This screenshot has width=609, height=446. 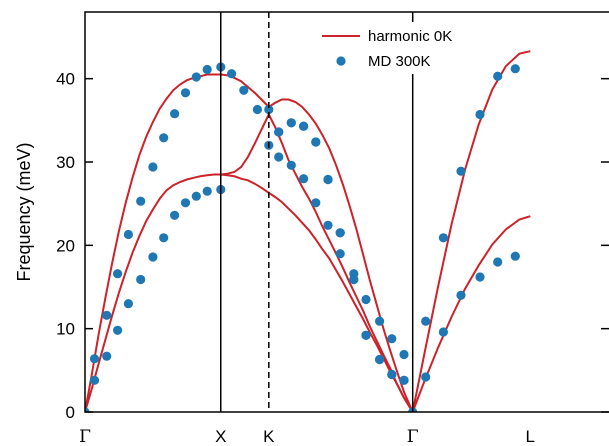 What do you see at coordinates (65, 245) in the screenshot?
I see `y-tick-label: 20` at bounding box center [65, 245].